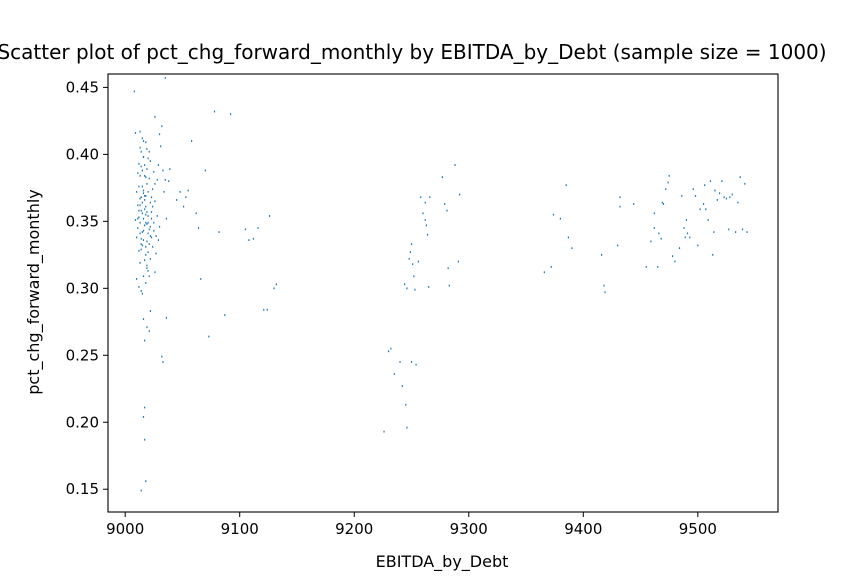 The width and height of the screenshot is (864, 576). I want to click on y-tick-label: 0.35, so click(82, 221).